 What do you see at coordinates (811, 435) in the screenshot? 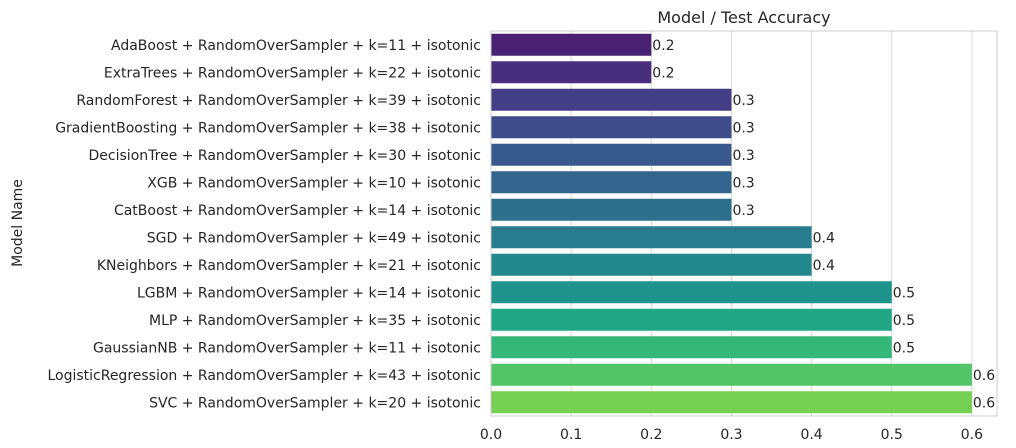
I see `x-tick-label: 0.4` at bounding box center [811, 435].